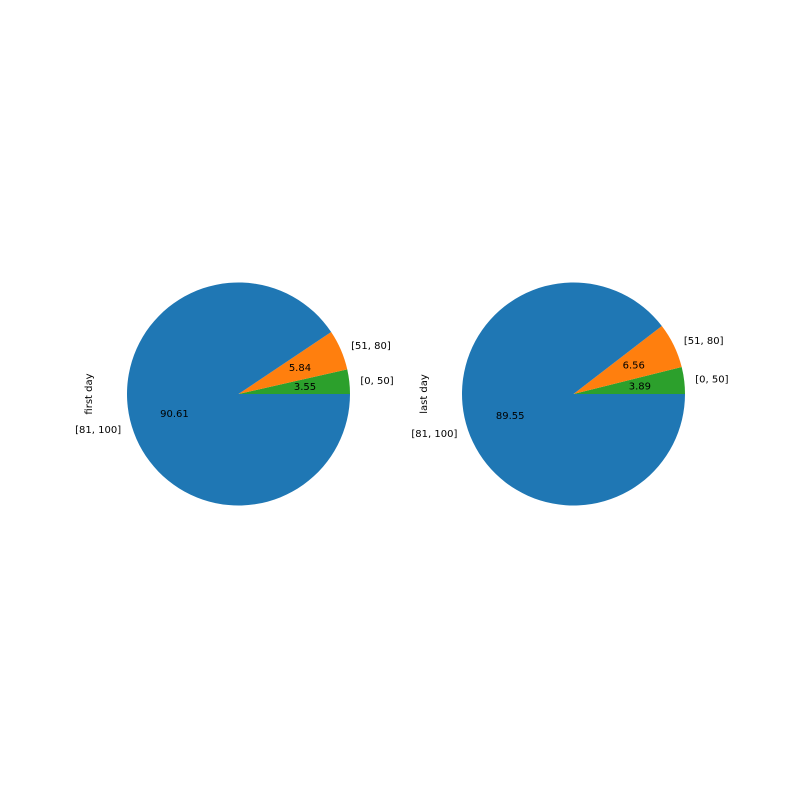 The width and height of the screenshot is (792, 797). Describe the element at coordinates (305, 387) in the screenshot. I see `slice-value-label: 3.55` at that location.